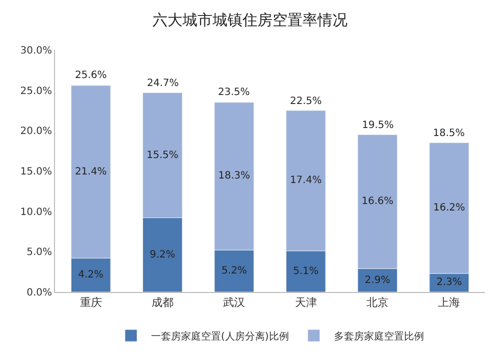 The width and height of the screenshot is (500, 362). Describe the element at coordinates (379, 336) in the screenshot. I see `legend-label: 多套房家庭空置比例` at that location.